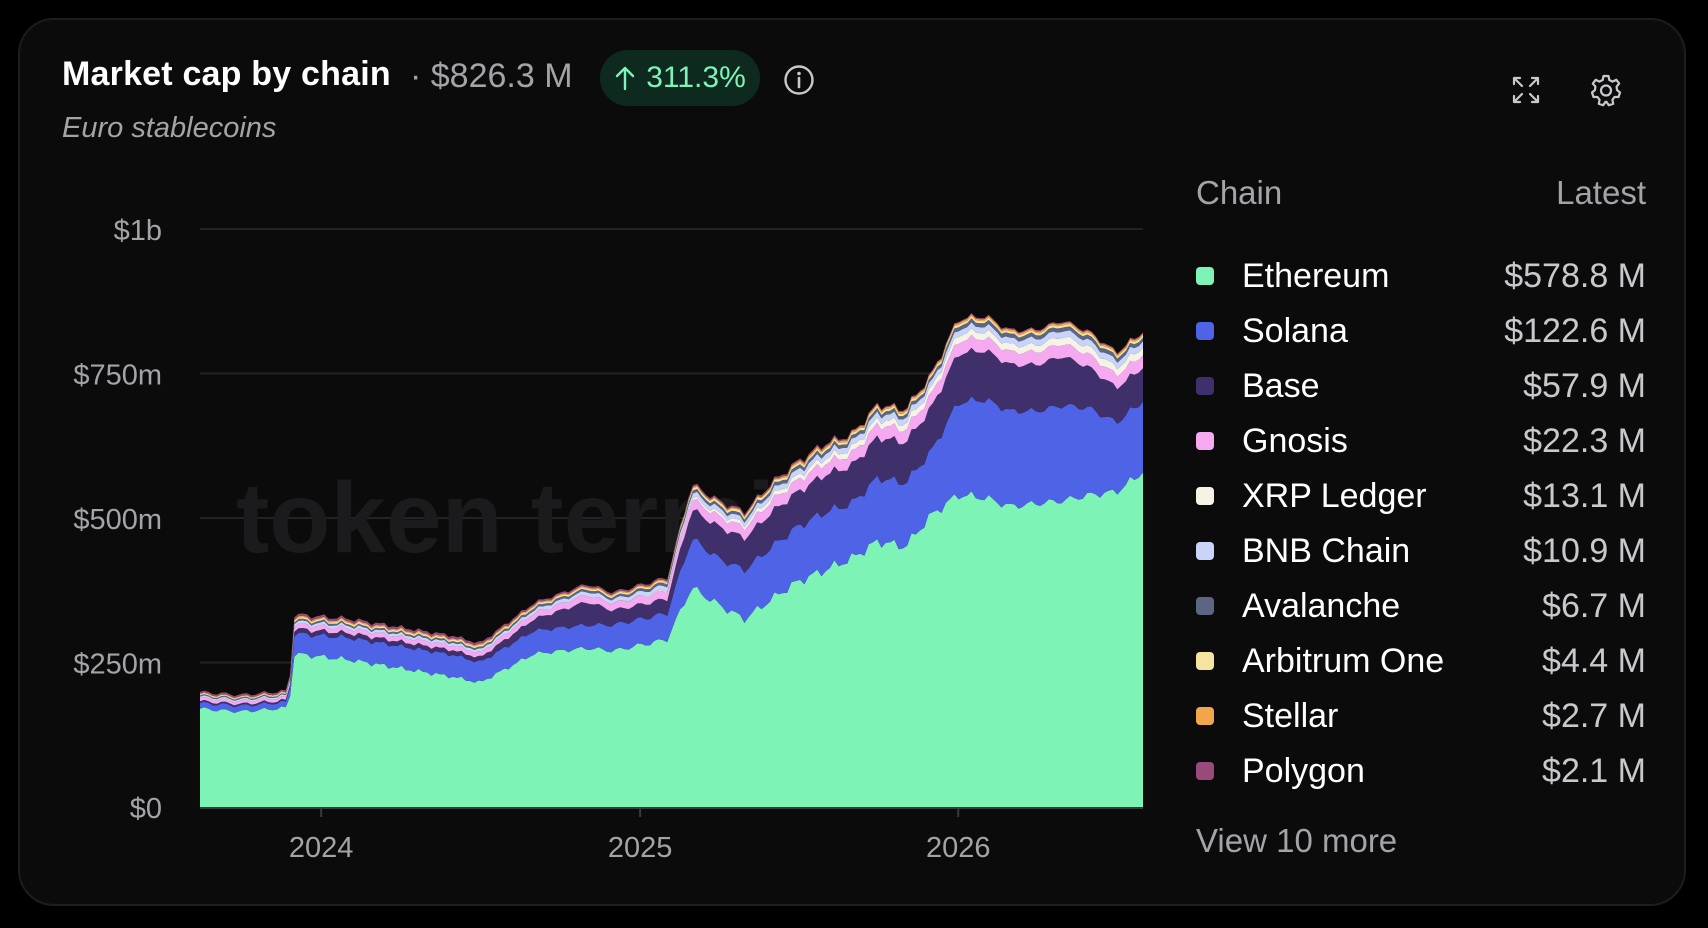 The image size is (1708, 928). Describe the element at coordinates (1321, 605) in the screenshot. I see `legend-label: Avalanche` at that location.